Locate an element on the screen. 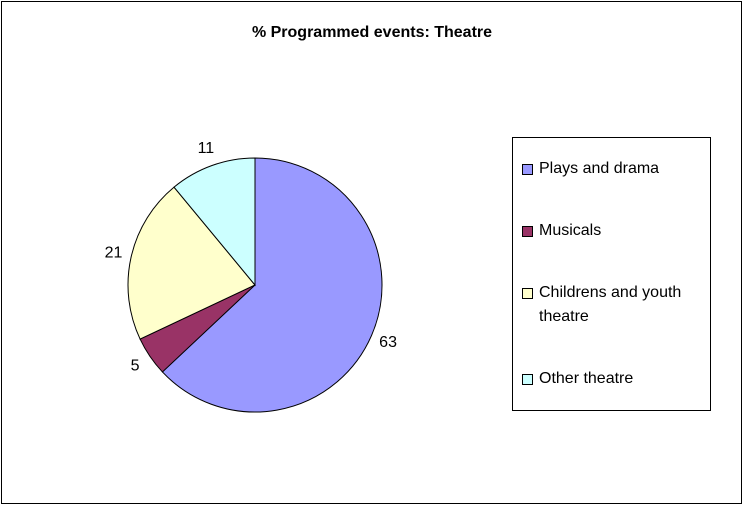 The height and width of the screenshot is (506, 744). legend-item: Childrens and youth theatre is located at coordinates (612, 305).